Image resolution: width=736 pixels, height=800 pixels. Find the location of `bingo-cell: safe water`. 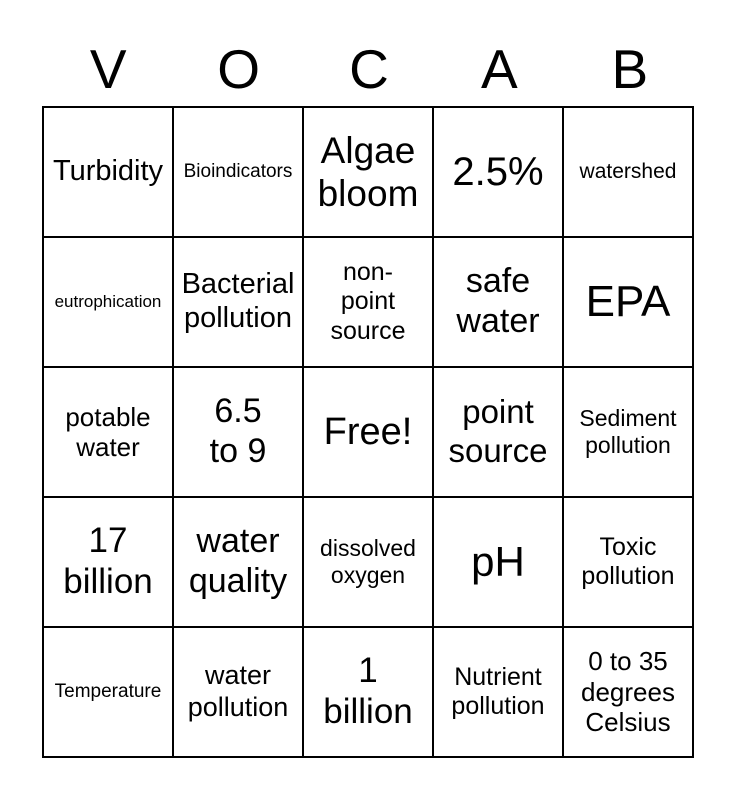

bingo-cell: safe water is located at coordinates (498, 302).